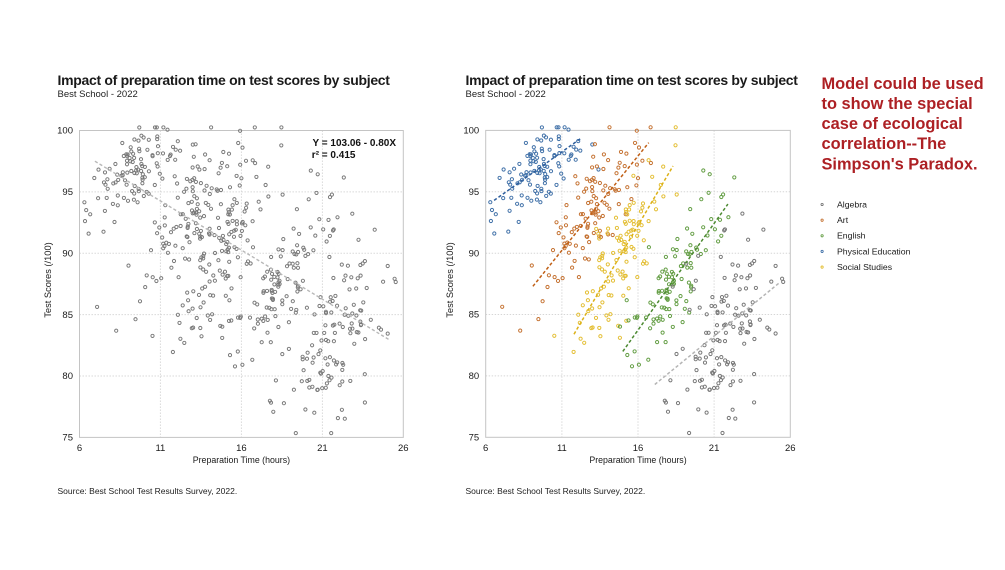 The image size is (1005, 570). Describe the element at coordinates (843, 220) in the screenshot. I see `svg-text: Art` at that location.